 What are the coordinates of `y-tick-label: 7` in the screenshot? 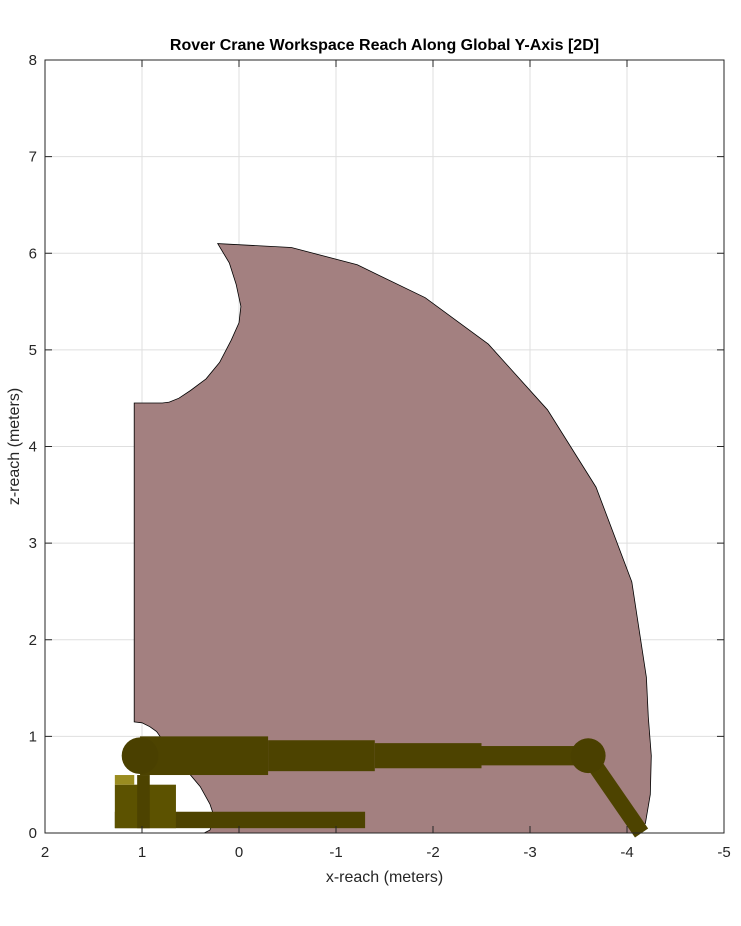 It's located at (33, 157).